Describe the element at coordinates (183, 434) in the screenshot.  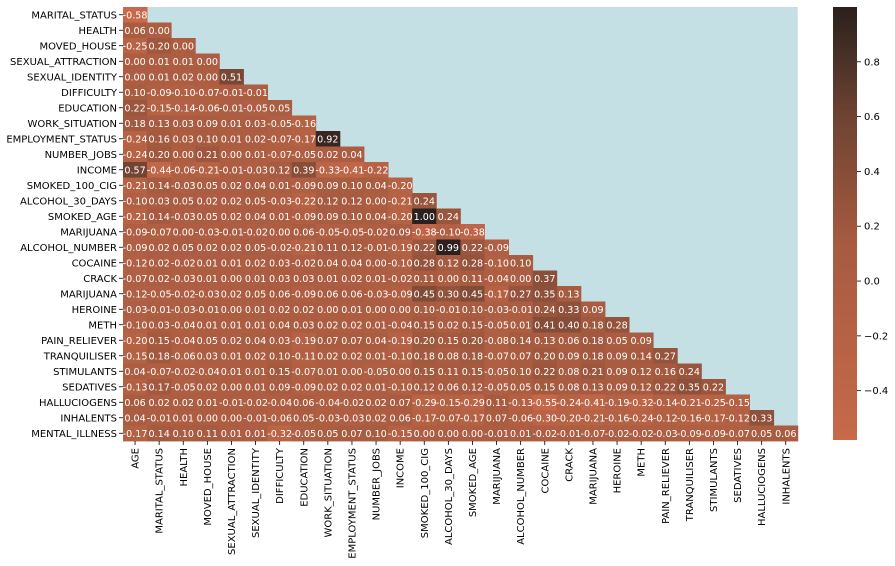
I see `cell-value-label: 0.10` at that location.